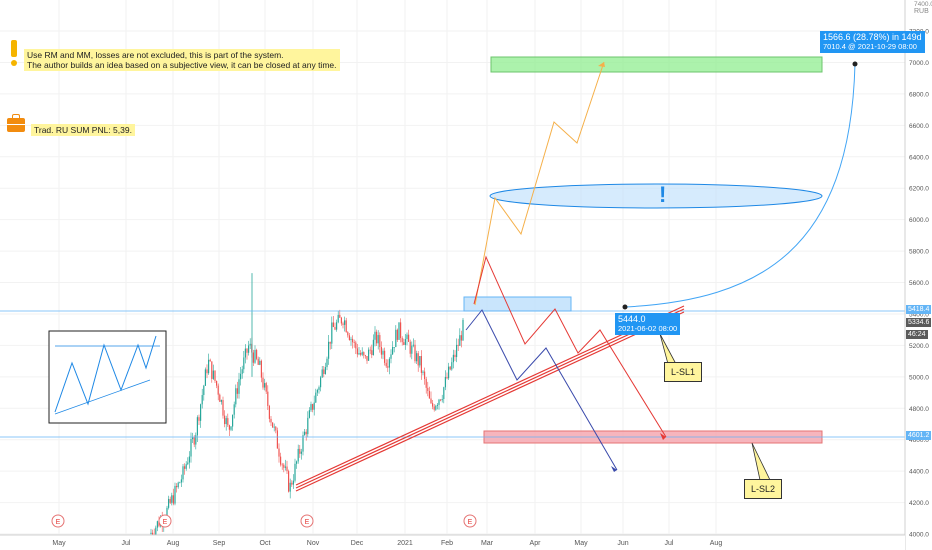 The width and height of the screenshot is (932, 550). Describe the element at coordinates (763, 489) in the screenshot. I see `sl2-callout: L-SL2` at that location.